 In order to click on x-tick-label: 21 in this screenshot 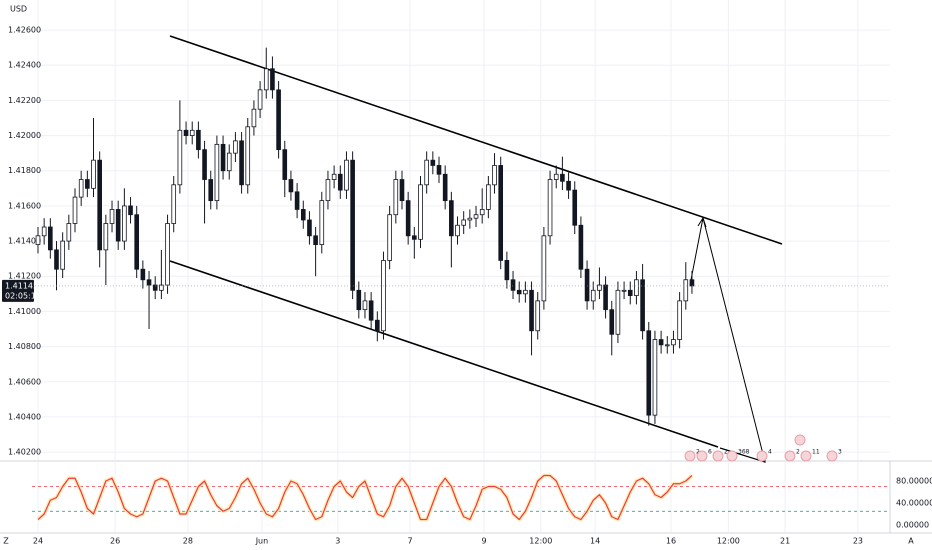, I will do `click(785, 541)`.